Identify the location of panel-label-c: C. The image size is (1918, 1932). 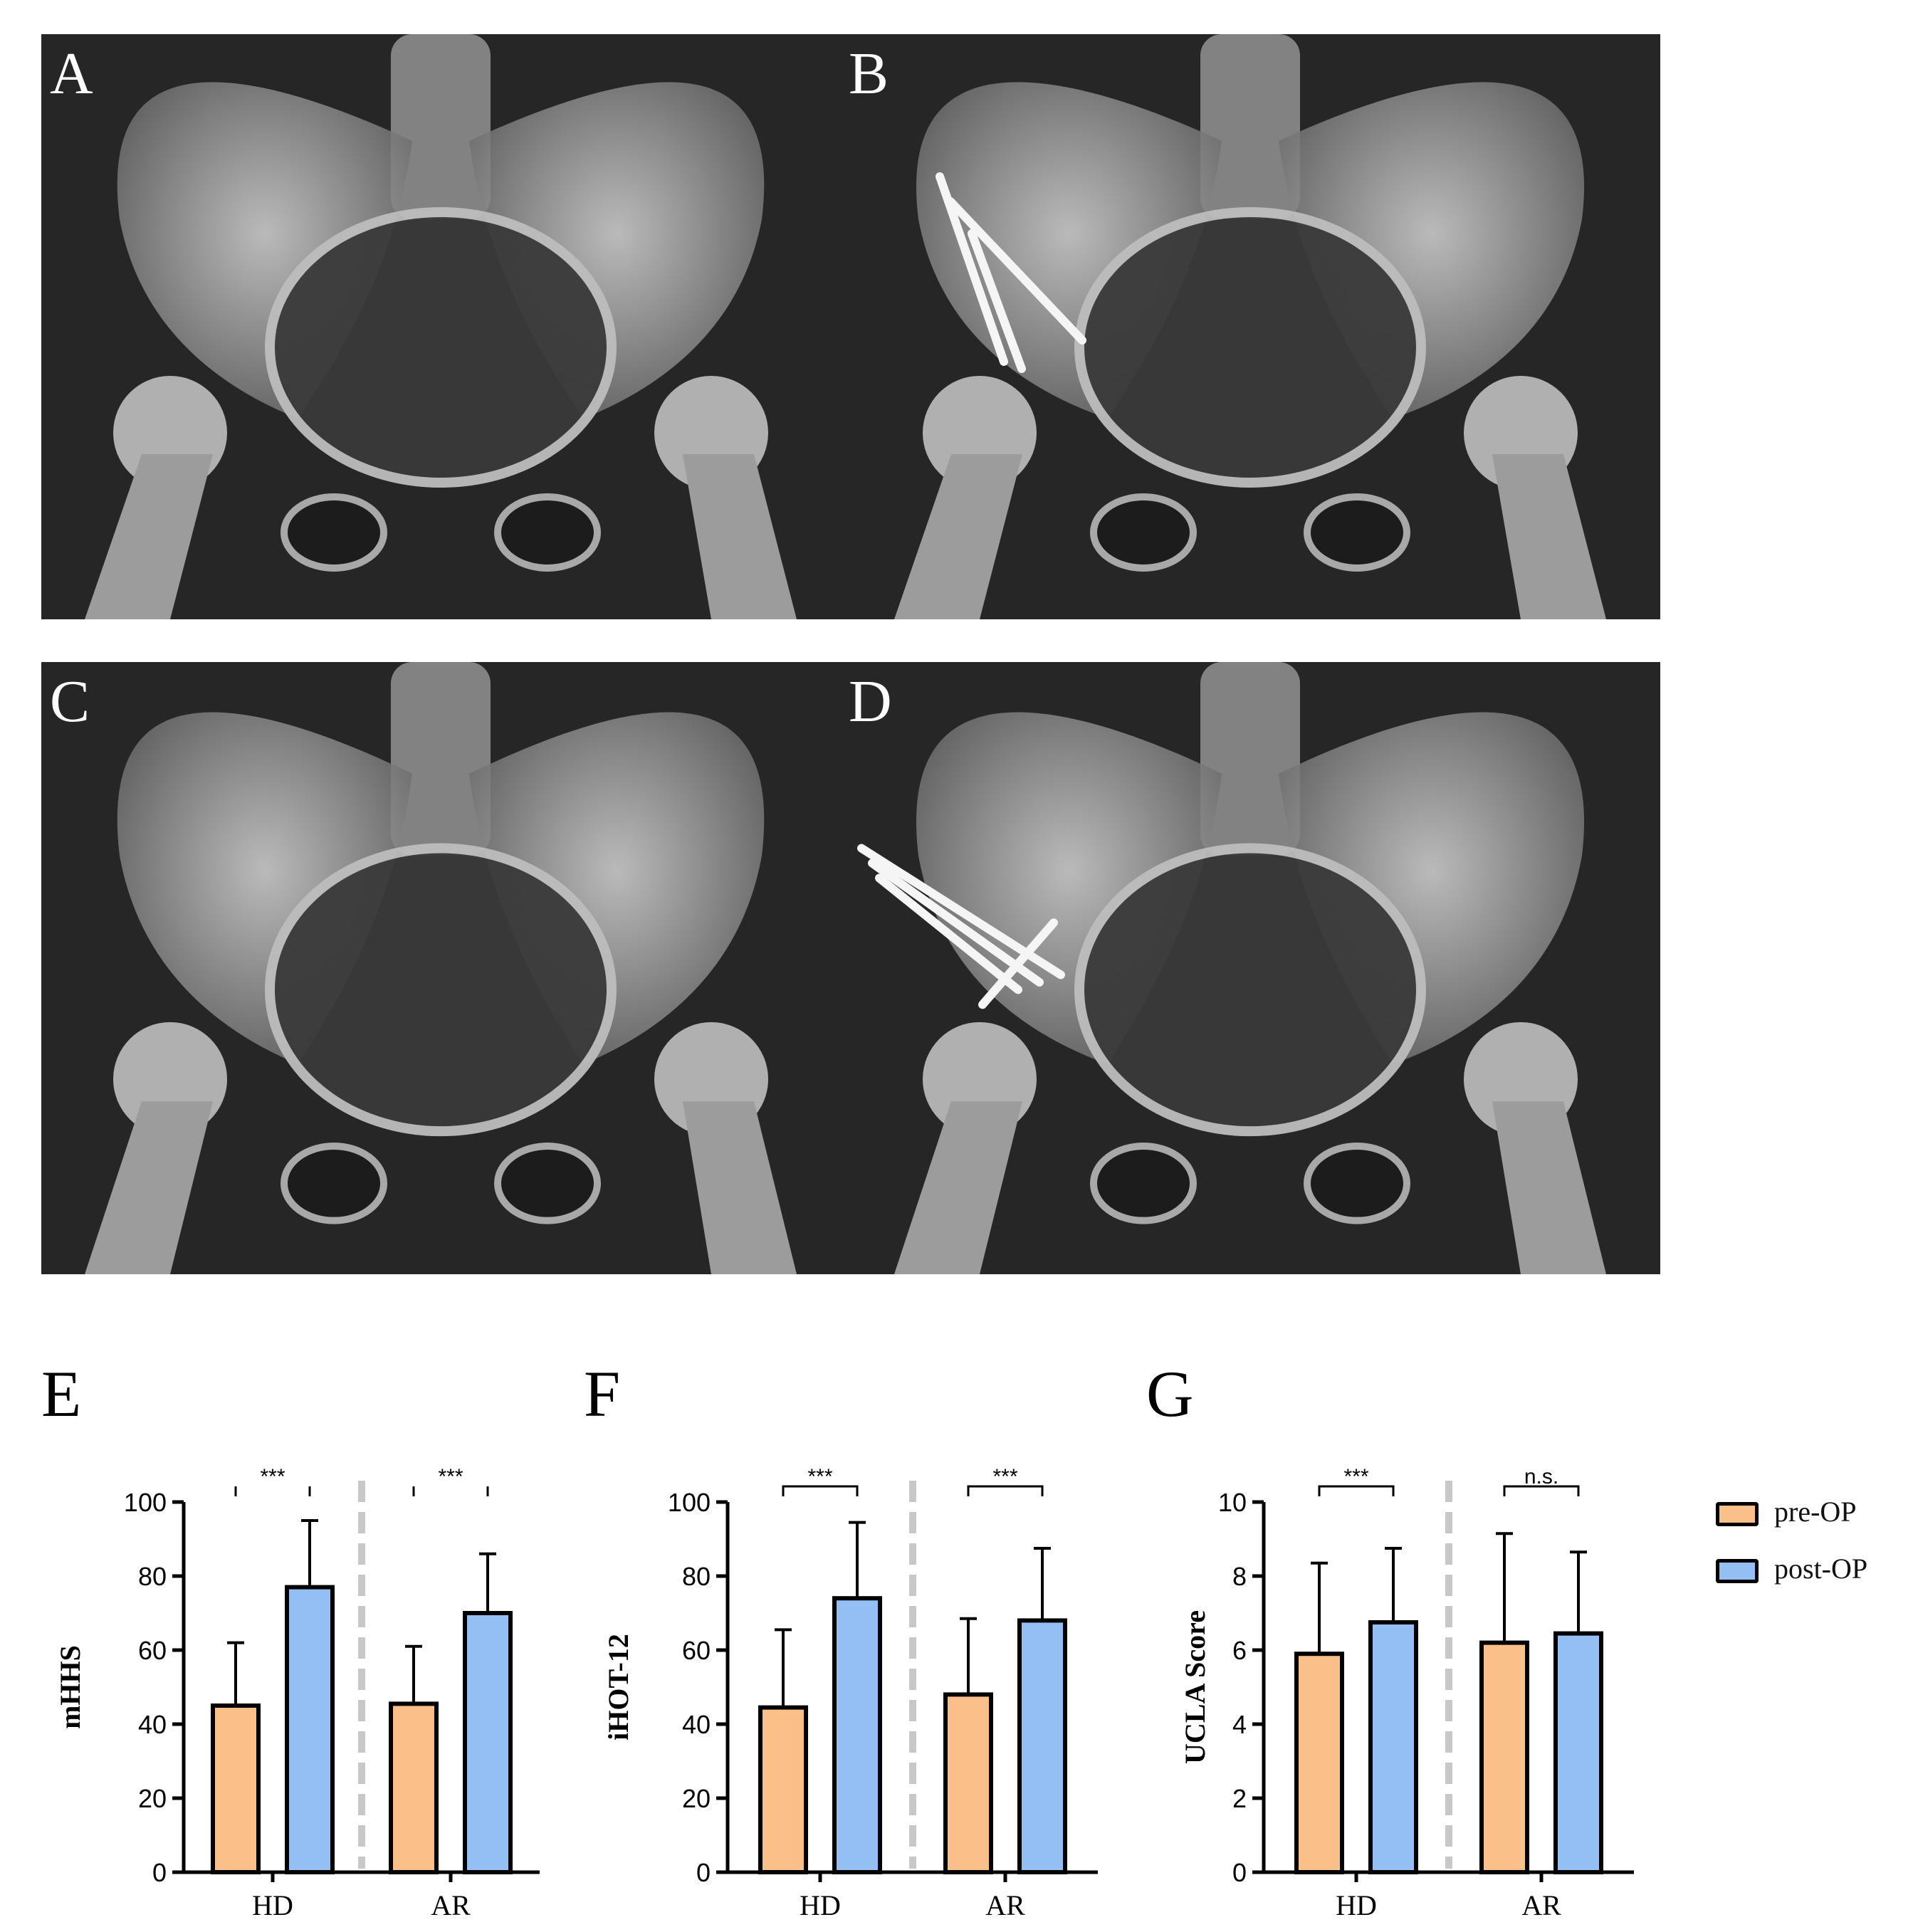
(70, 701).